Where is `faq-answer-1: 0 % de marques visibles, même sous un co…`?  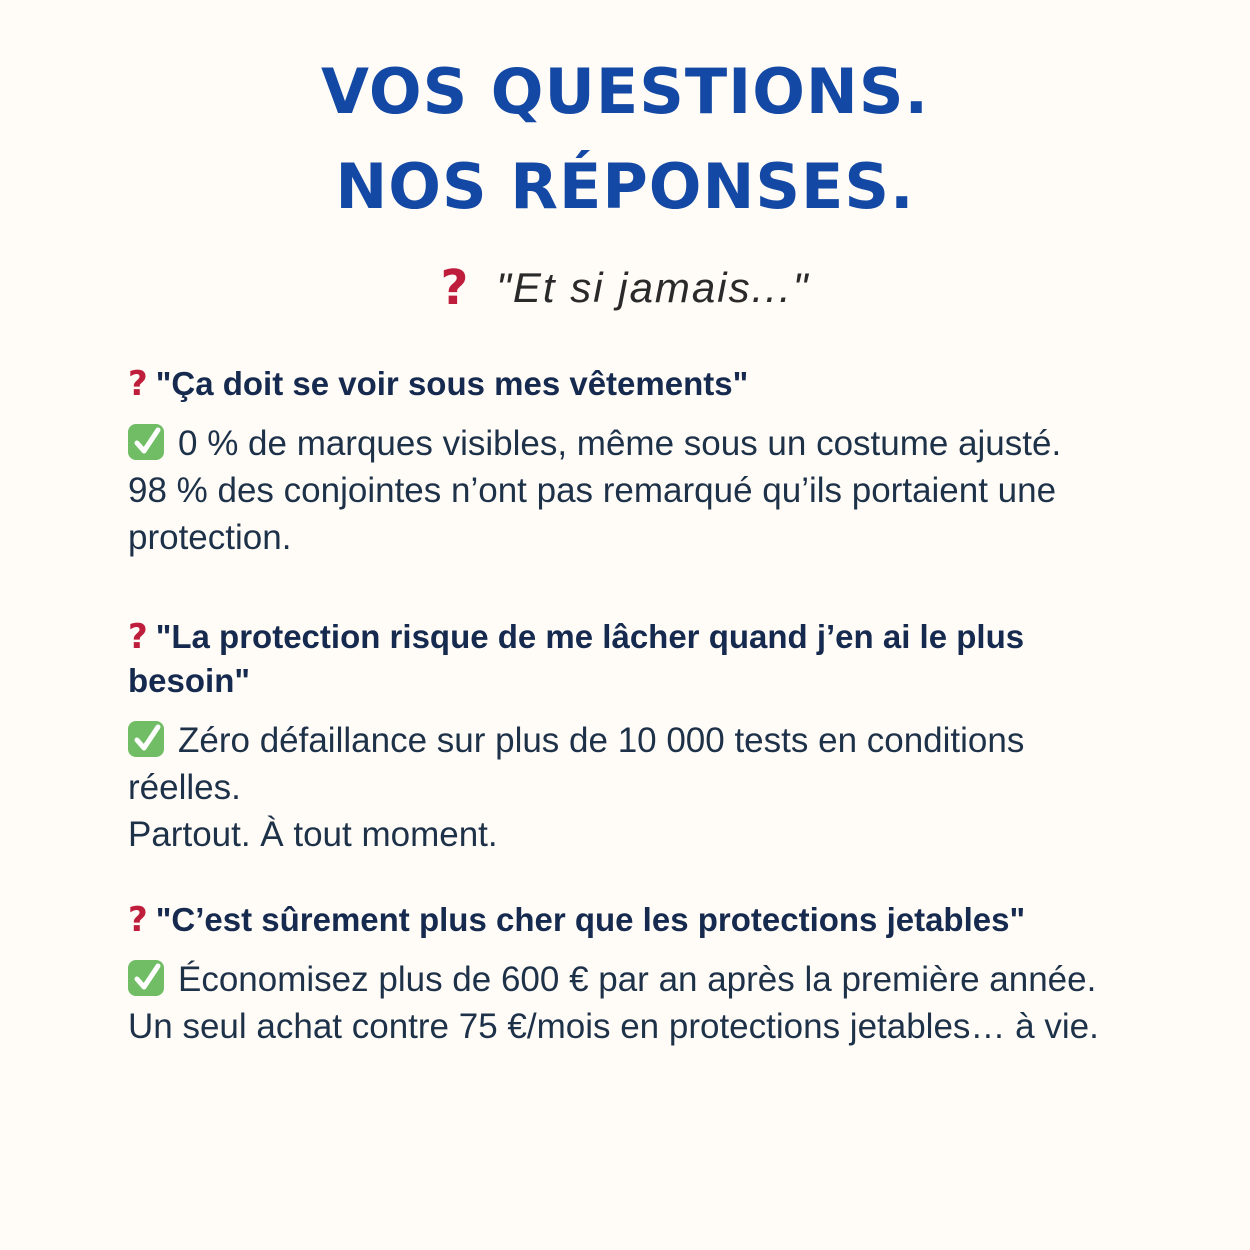
faq-answer-1: 0 % de marques visibles, même sous un co… is located at coordinates (636, 443).